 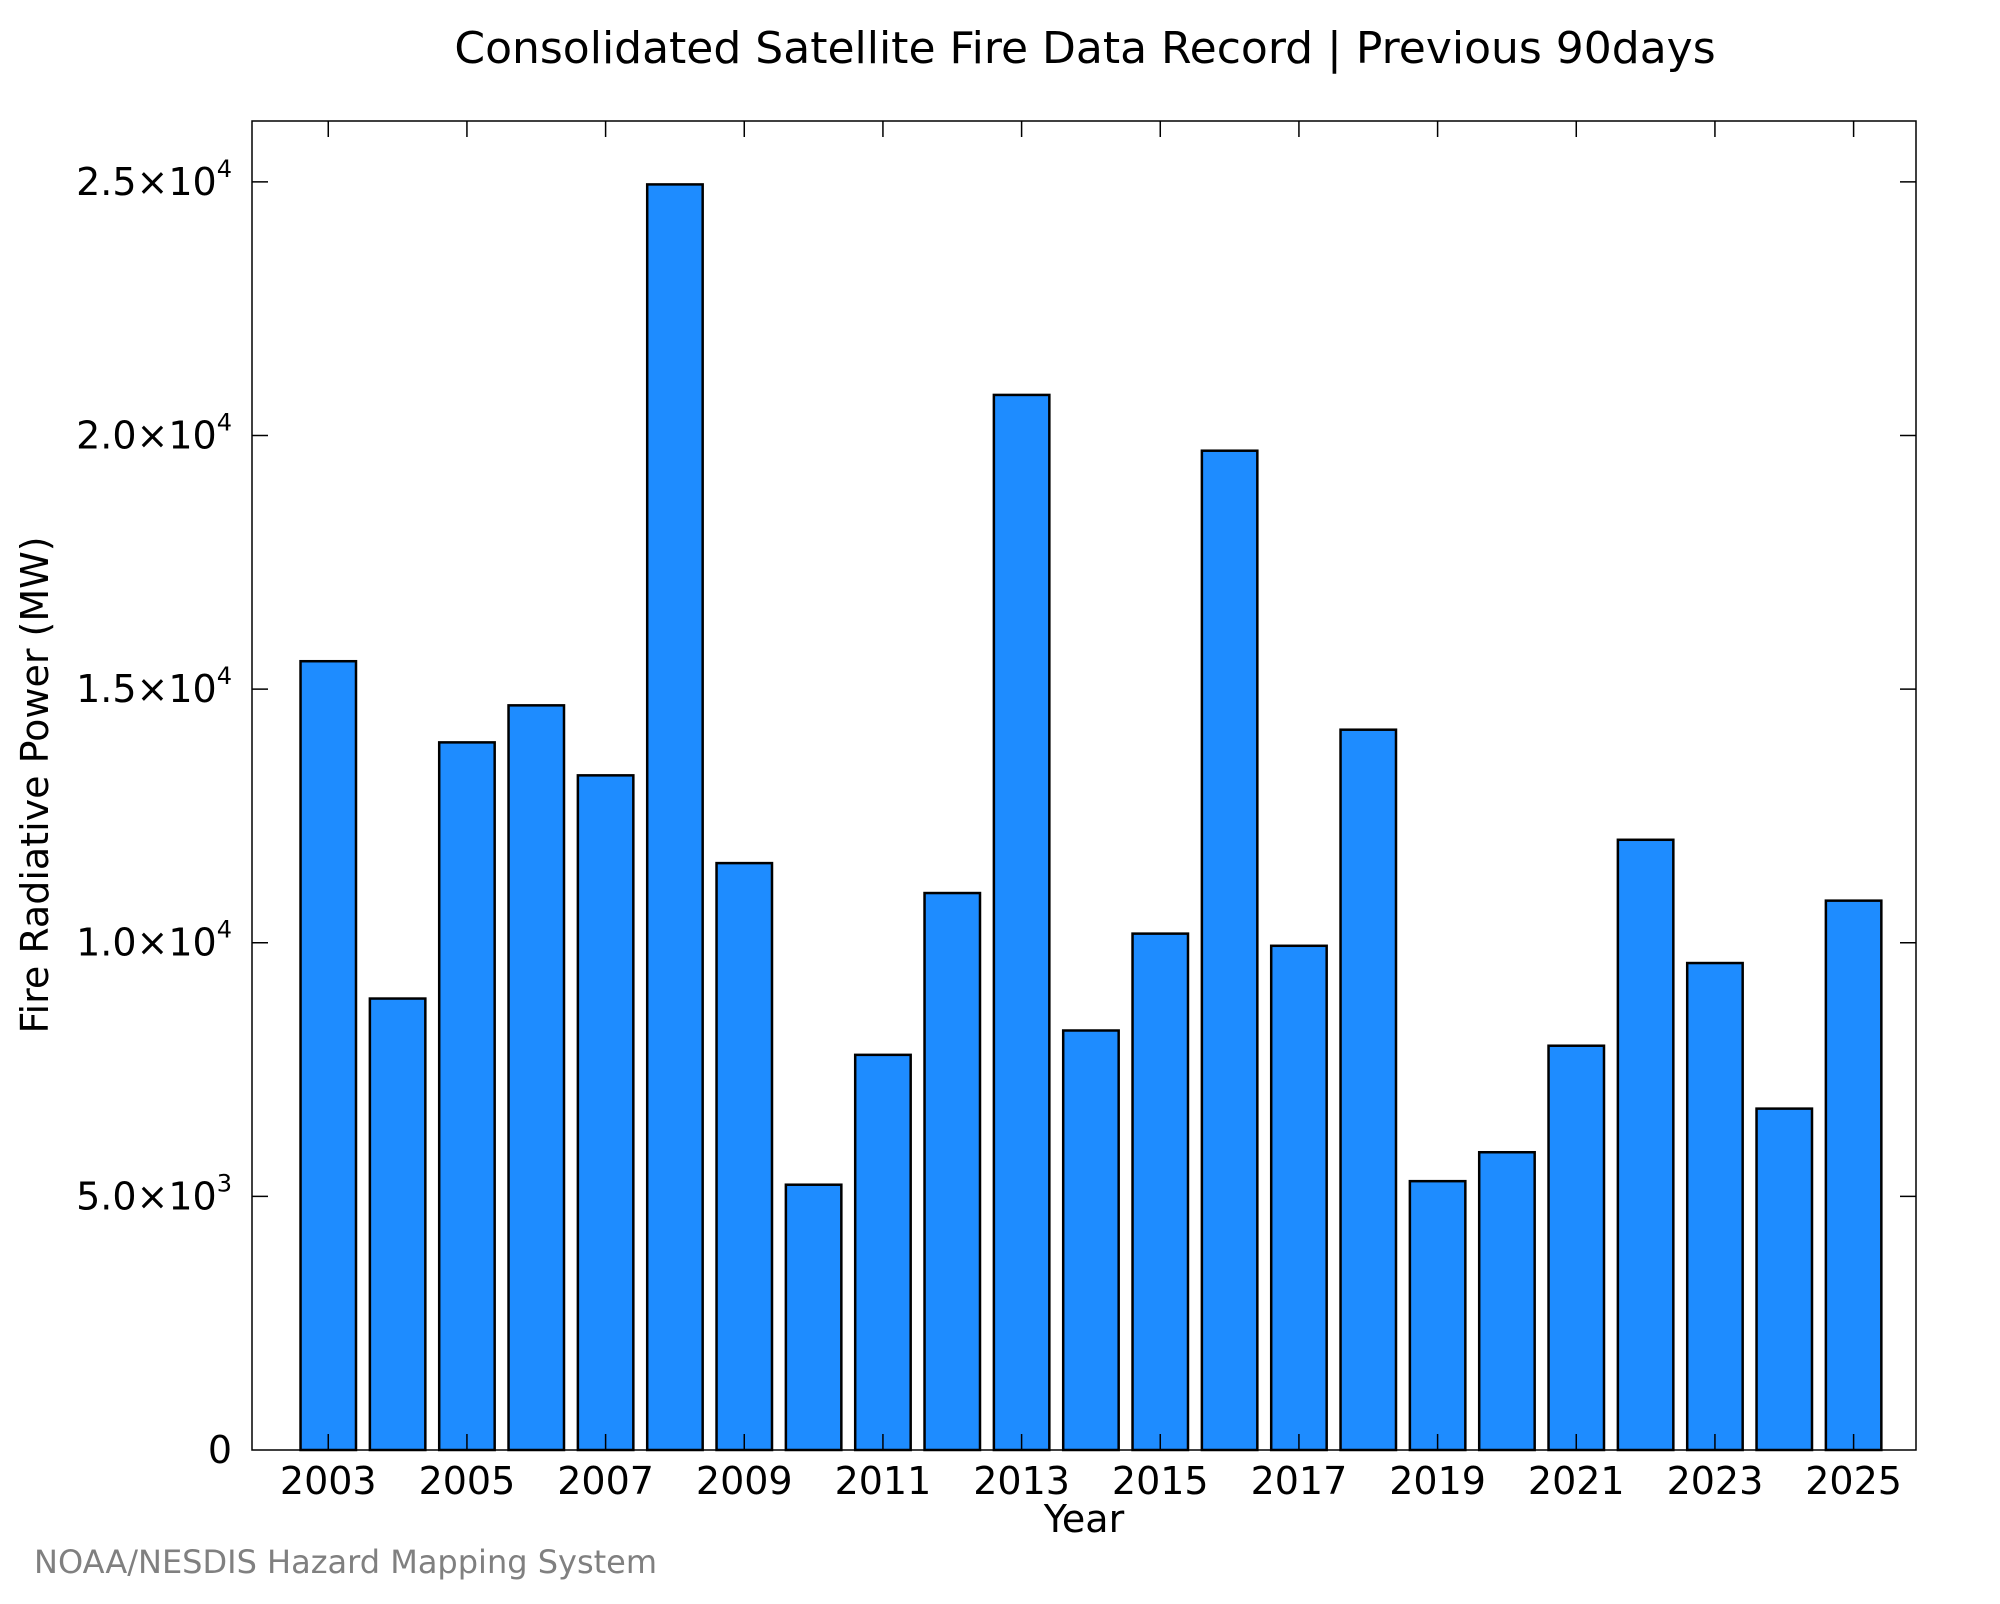 I want to click on bar-2013, so click(x=1021, y=922).